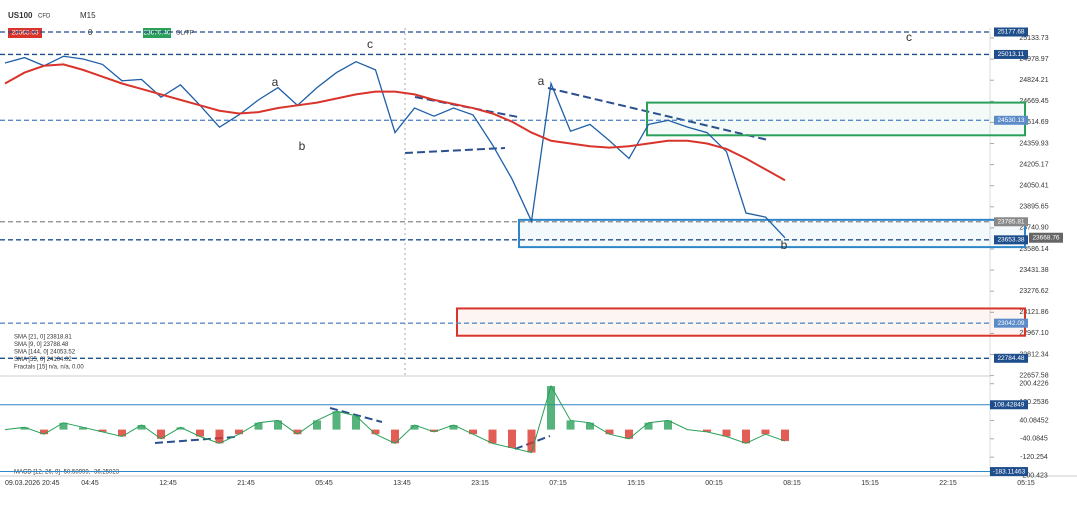 This screenshot has height=512, width=1077. I want to click on wave-label: c, so click(370, 44).